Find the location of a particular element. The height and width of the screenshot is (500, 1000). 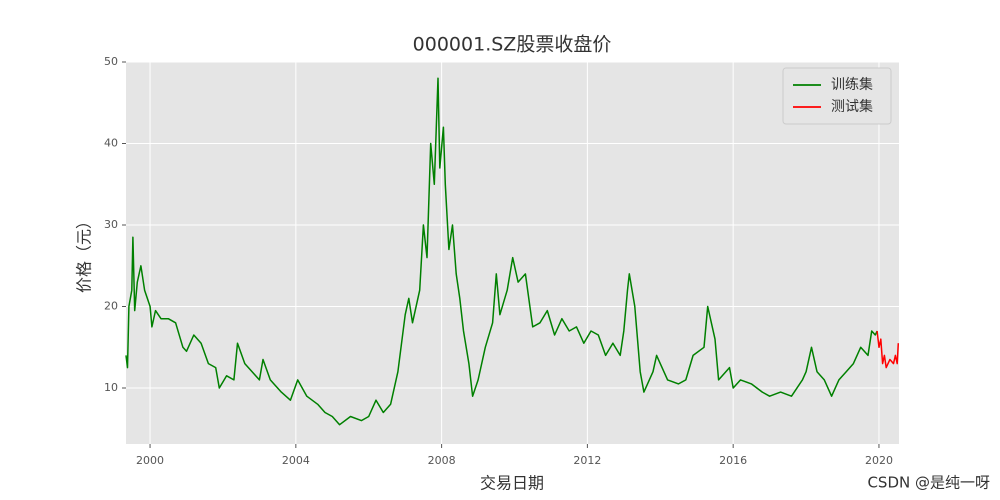

x-tick-label: 2004 is located at coordinates (296, 460).